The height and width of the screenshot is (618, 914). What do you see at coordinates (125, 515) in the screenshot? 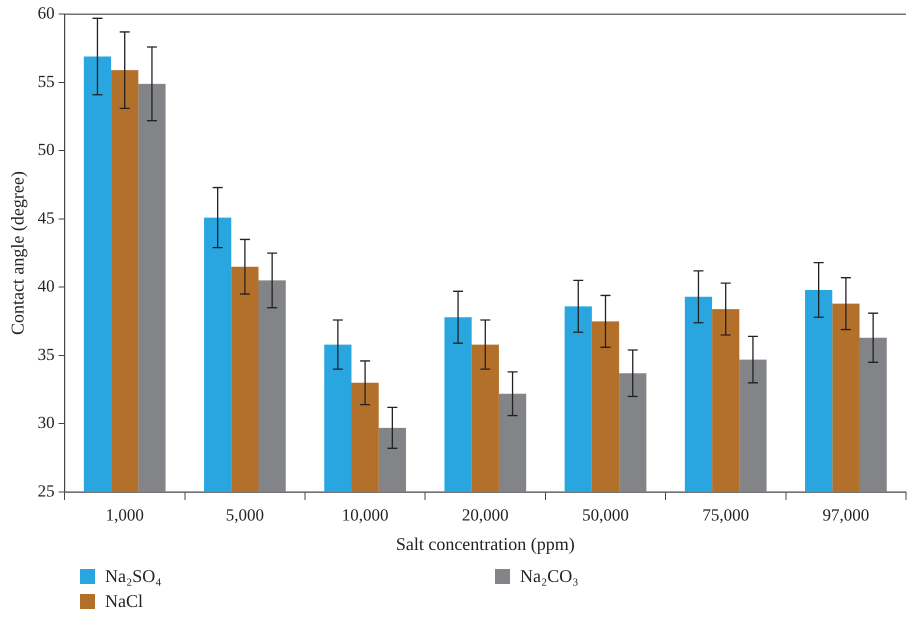
I see `x-tick-label: 1,000` at bounding box center [125, 515].